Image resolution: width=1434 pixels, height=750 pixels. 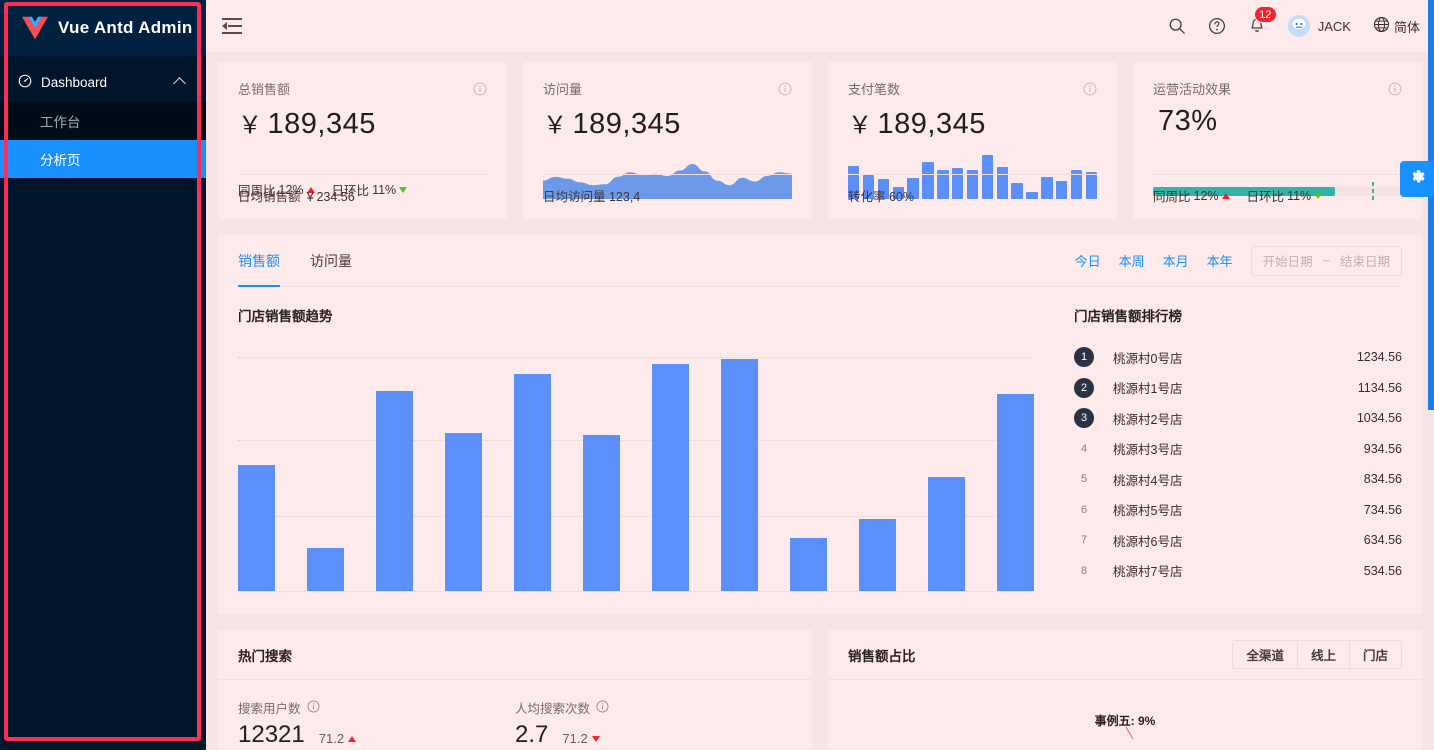 What do you see at coordinates (1382, 479) in the screenshot?
I see `rank-value: 834.56` at bounding box center [1382, 479].